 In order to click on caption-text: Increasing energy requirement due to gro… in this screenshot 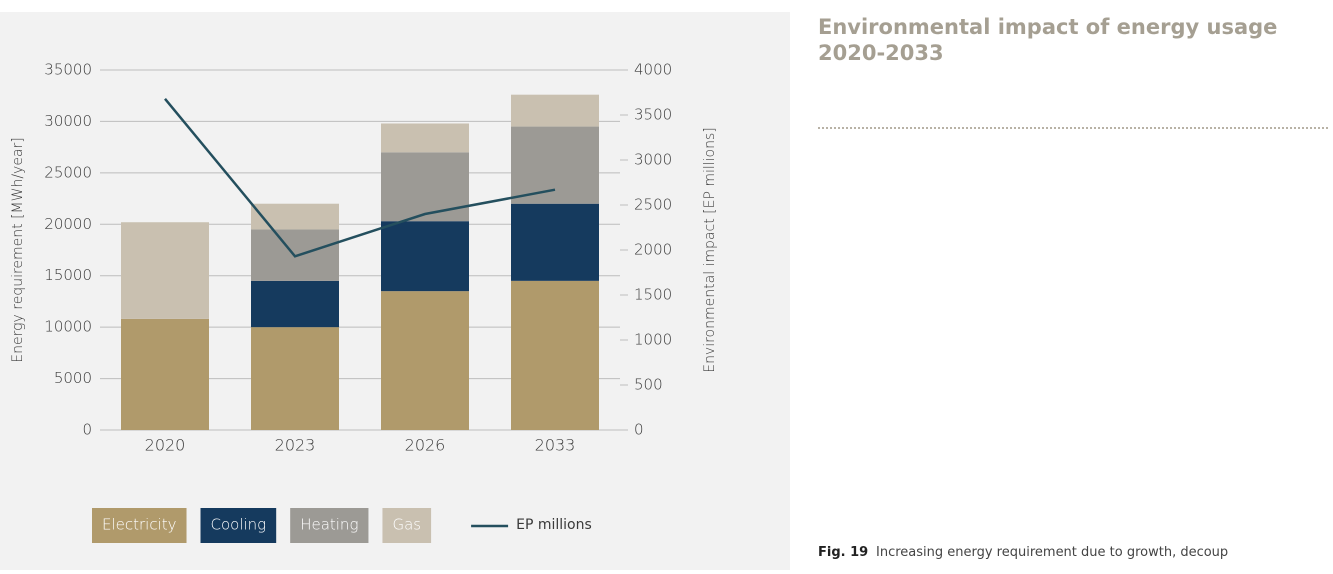, I will do `click(1052, 552)`.